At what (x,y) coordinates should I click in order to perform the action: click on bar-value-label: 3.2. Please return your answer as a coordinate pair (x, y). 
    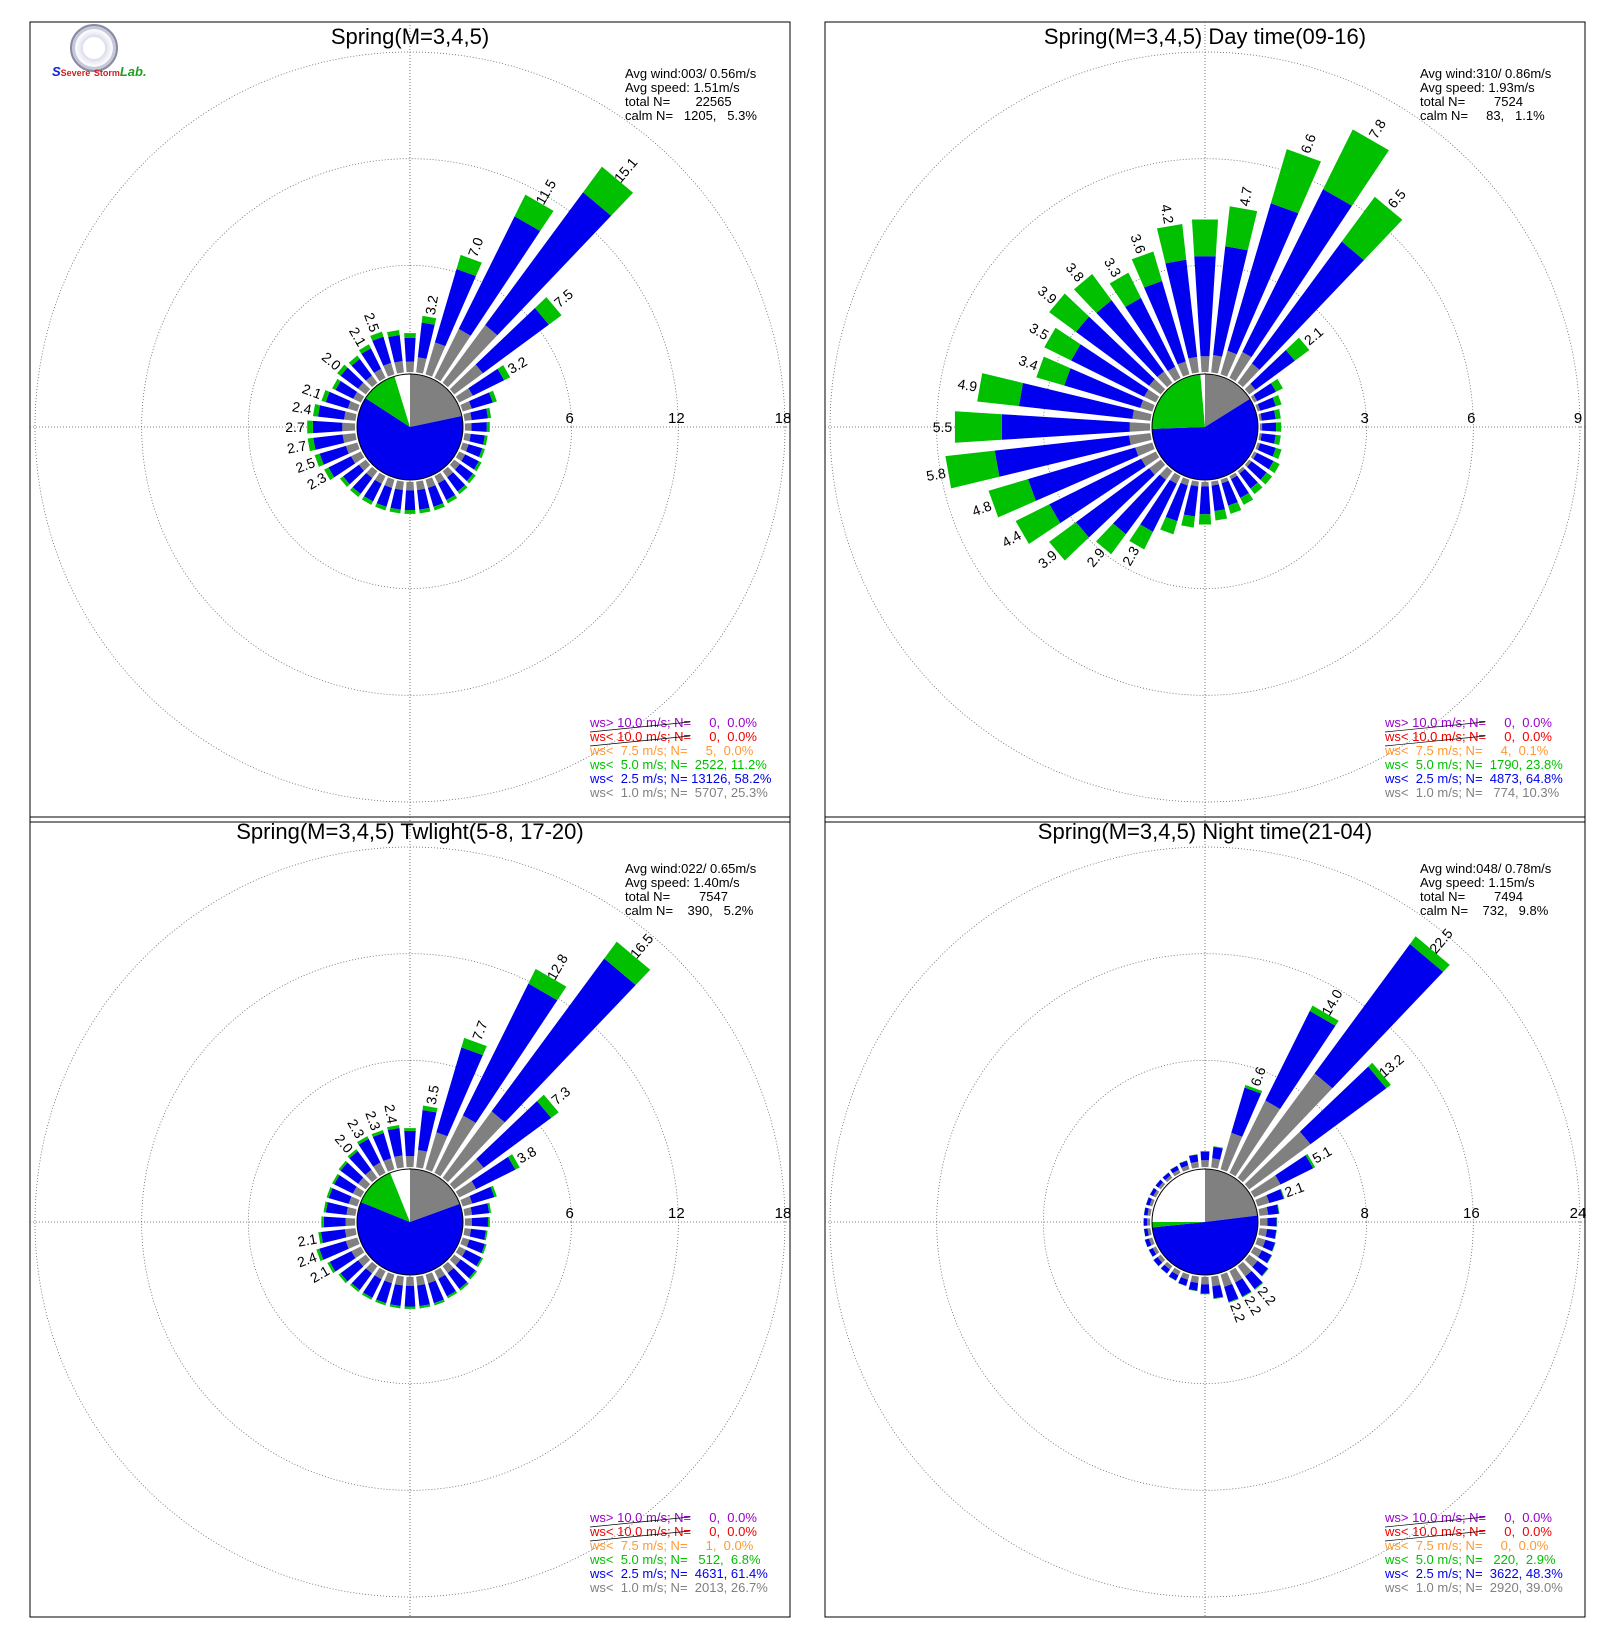
    Looking at the image, I should click on (431, 305).